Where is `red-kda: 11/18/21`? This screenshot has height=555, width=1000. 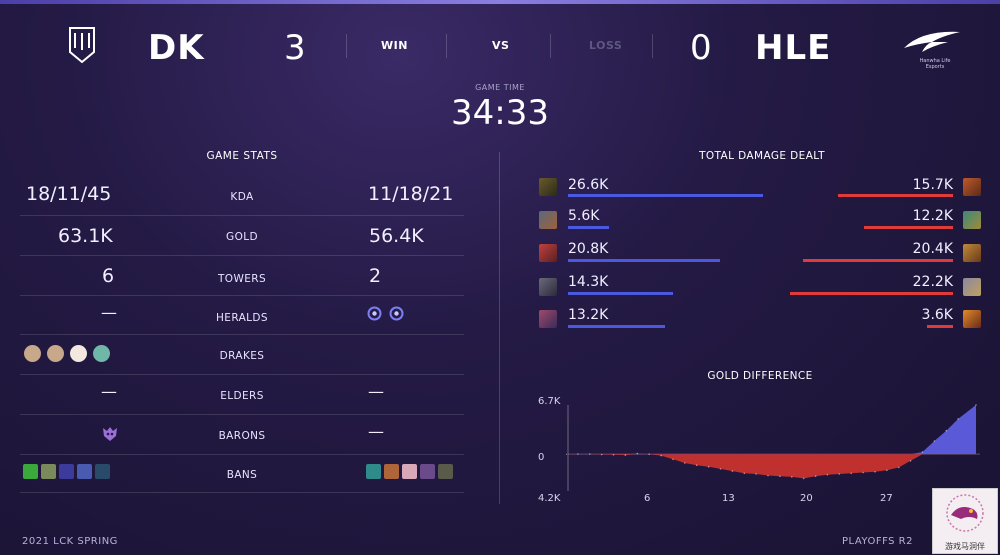
red-kda: 11/18/21 is located at coordinates (411, 194).